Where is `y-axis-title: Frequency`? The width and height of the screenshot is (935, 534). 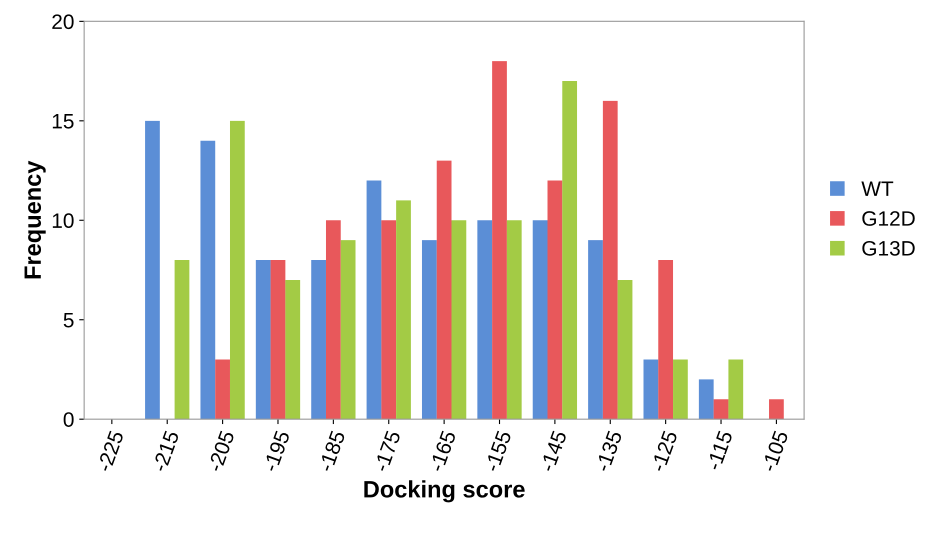 y-axis-title: Frequency is located at coordinates (35, 219).